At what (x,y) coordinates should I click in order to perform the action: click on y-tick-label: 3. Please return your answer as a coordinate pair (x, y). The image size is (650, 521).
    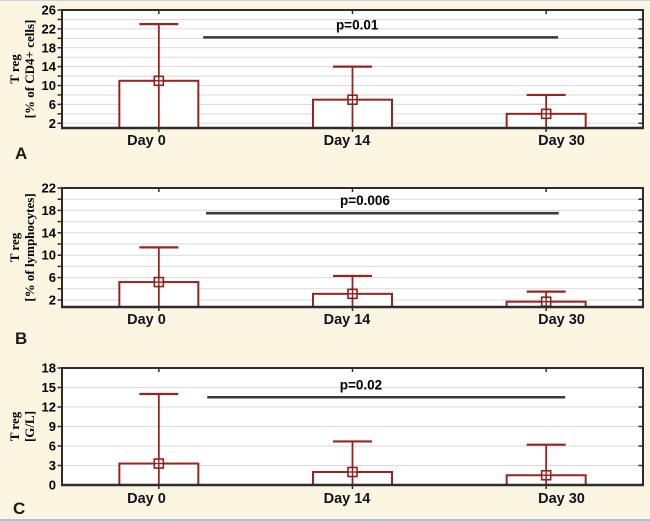
    Looking at the image, I should click on (52, 465).